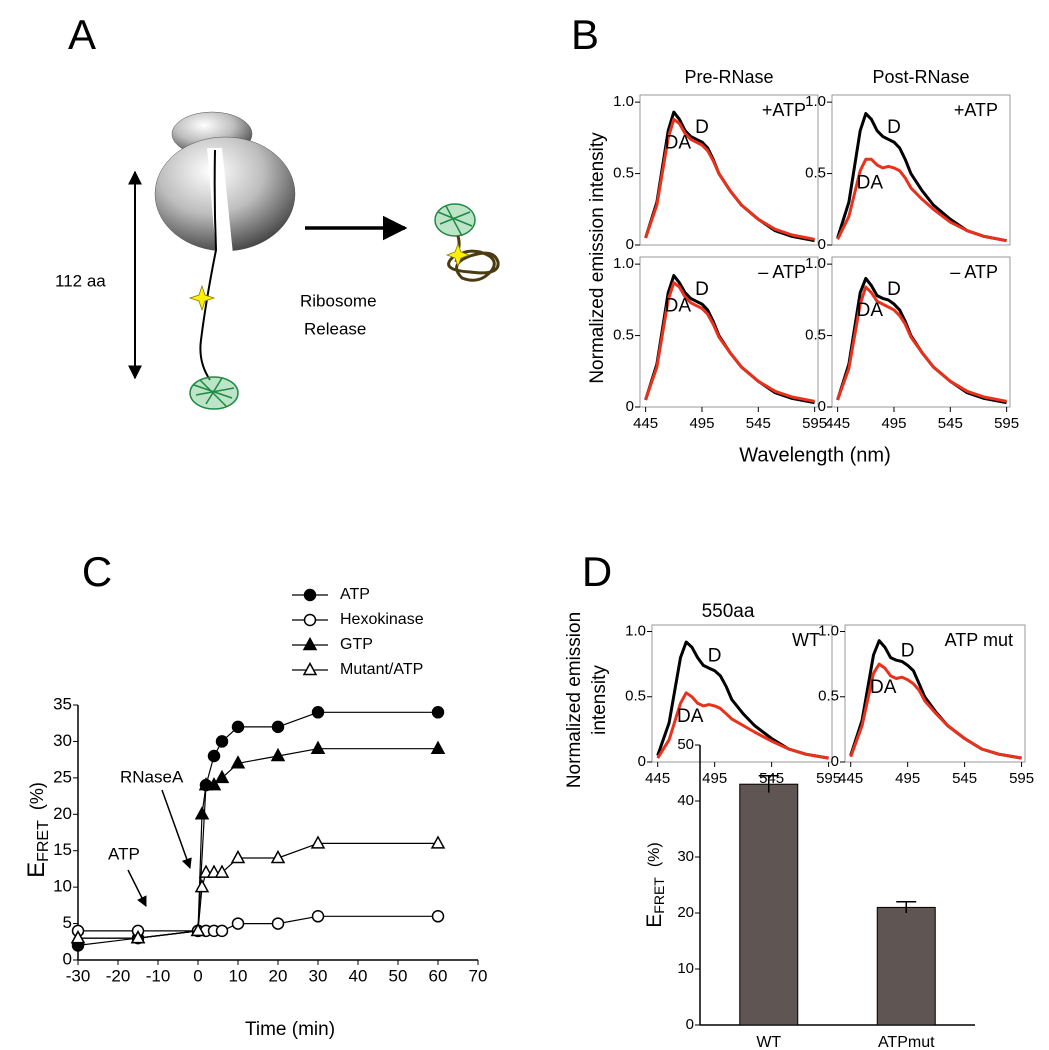  Describe the element at coordinates (158, 975) in the screenshot. I see `x-tick-label: -10` at that location.